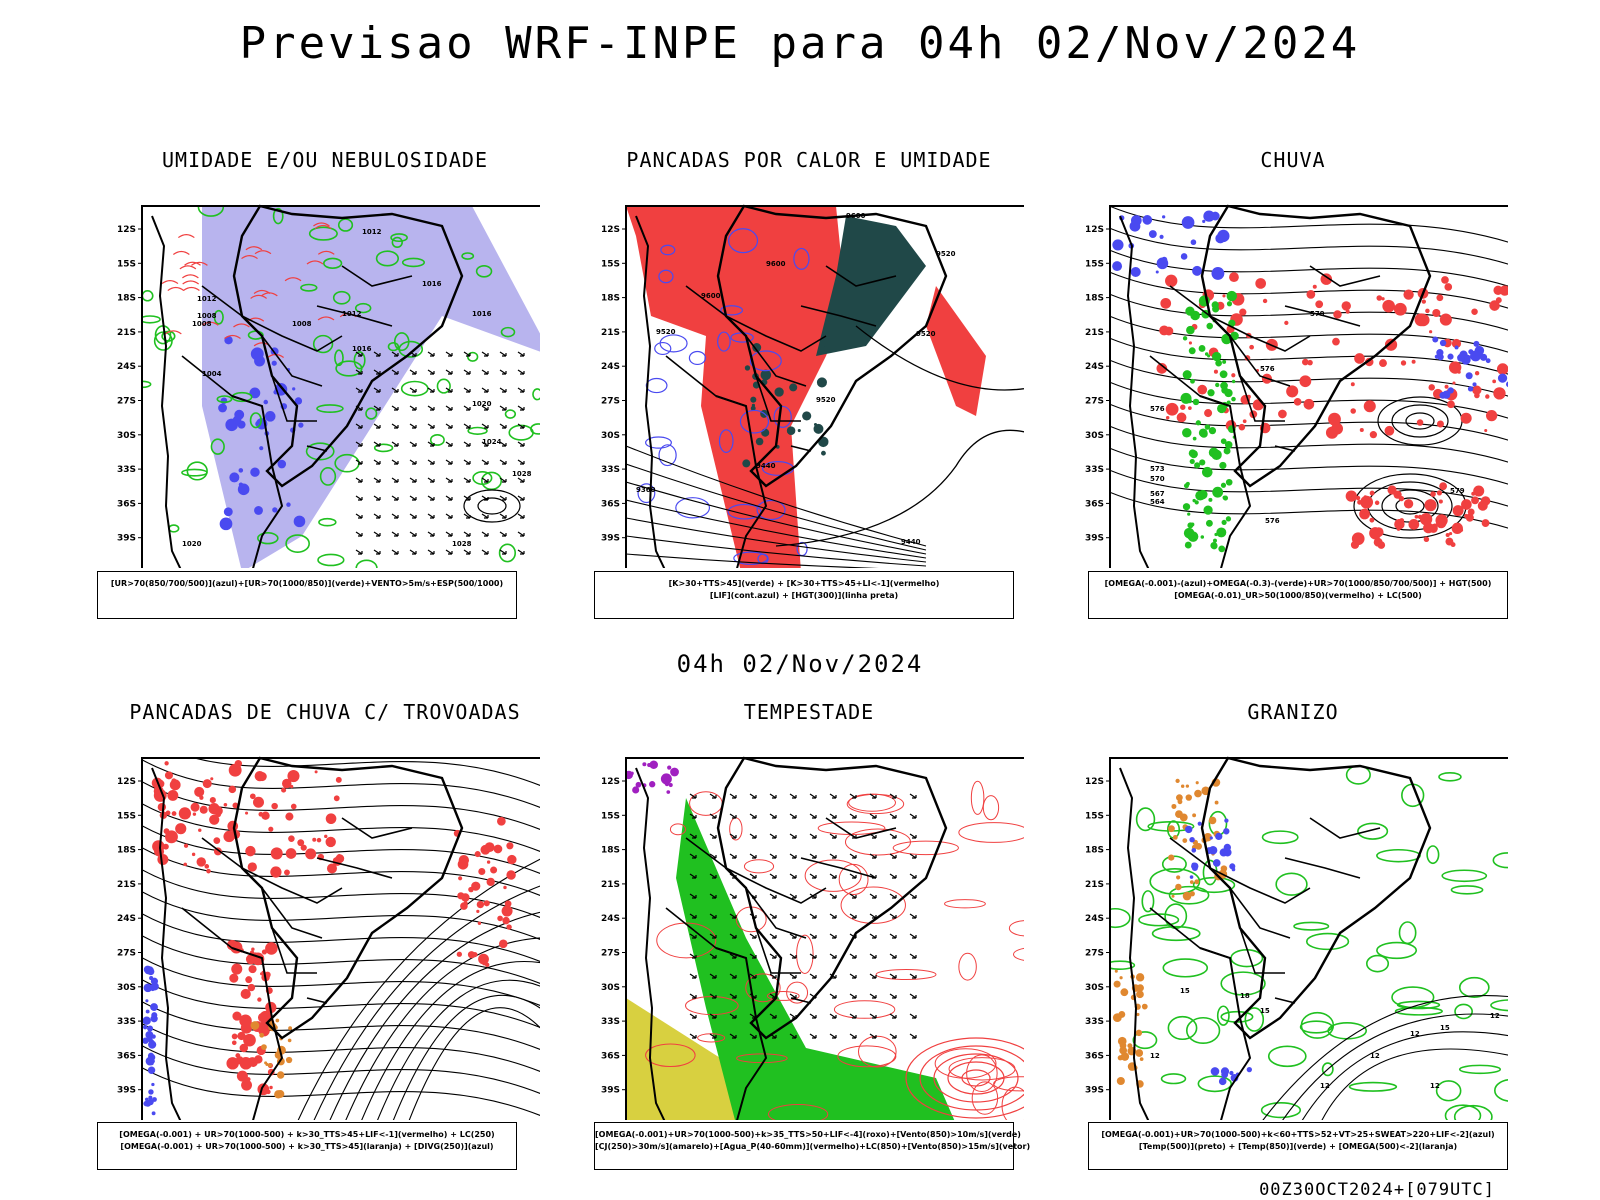 The height and width of the screenshot is (1200, 1600). I want to click on lat-tick-label: 30S, so click(610, 436).